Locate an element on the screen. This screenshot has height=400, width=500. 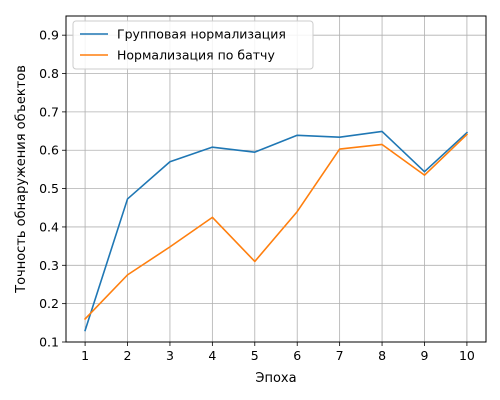
y-tick-label: 0.8 is located at coordinates (49, 73).